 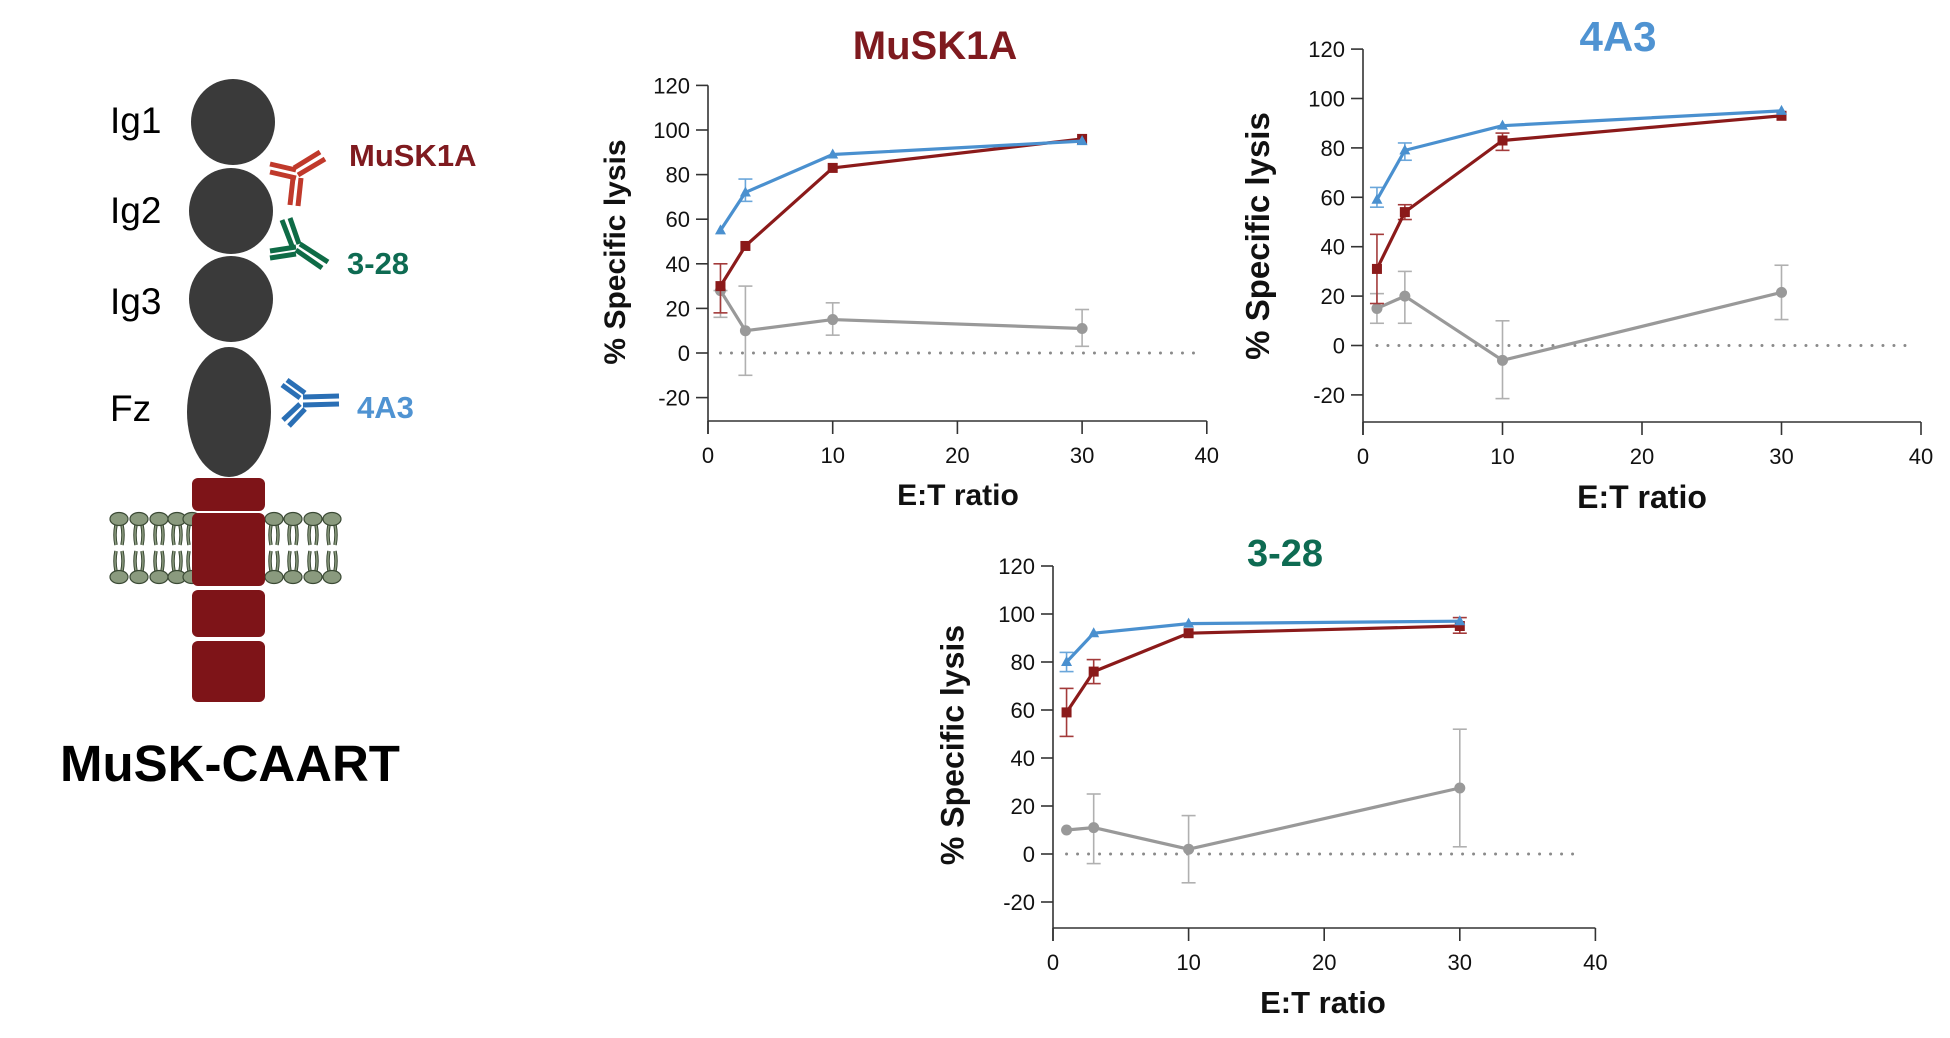 What do you see at coordinates (229, 412) in the screenshot?
I see `fz-domain` at bounding box center [229, 412].